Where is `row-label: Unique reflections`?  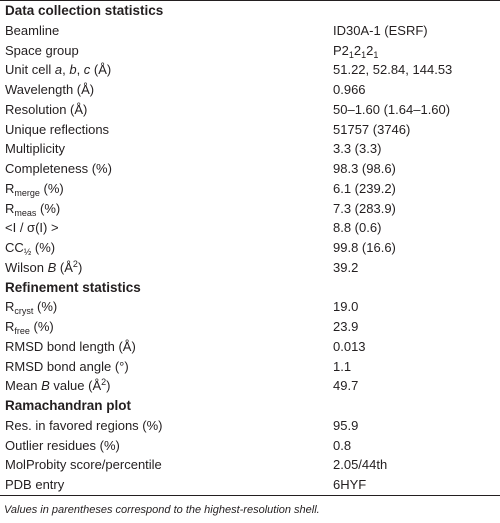 row-label: Unique reflections is located at coordinates (57, 130).